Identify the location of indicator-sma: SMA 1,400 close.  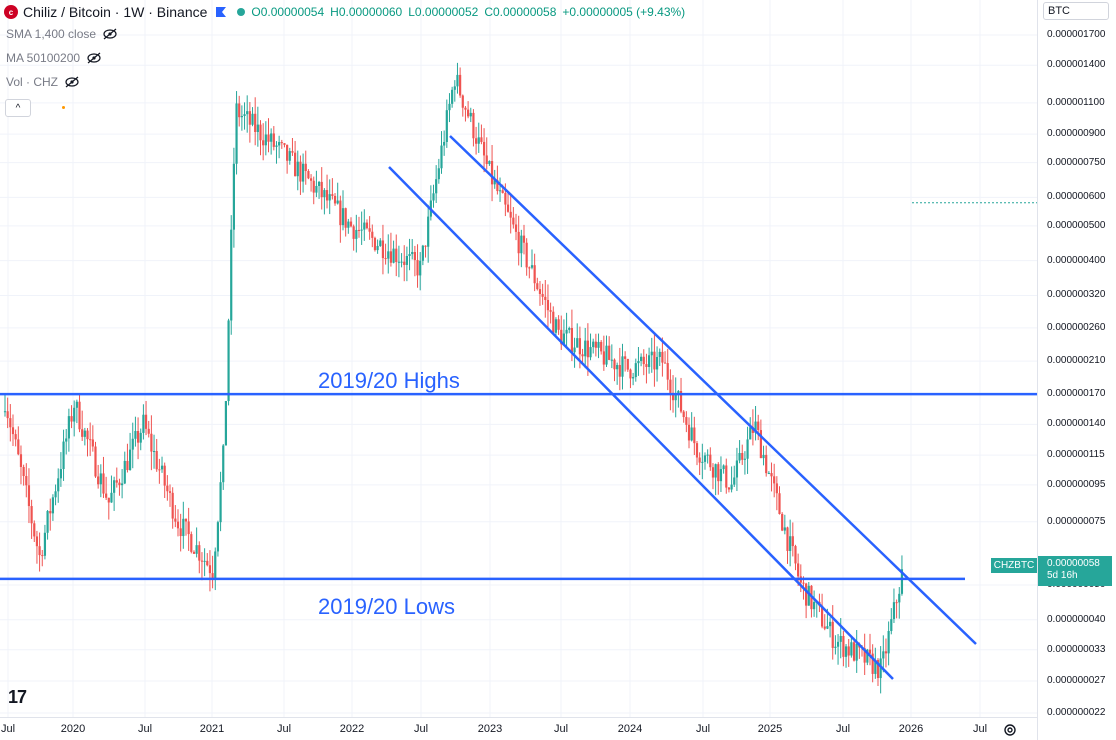
(62, 34).